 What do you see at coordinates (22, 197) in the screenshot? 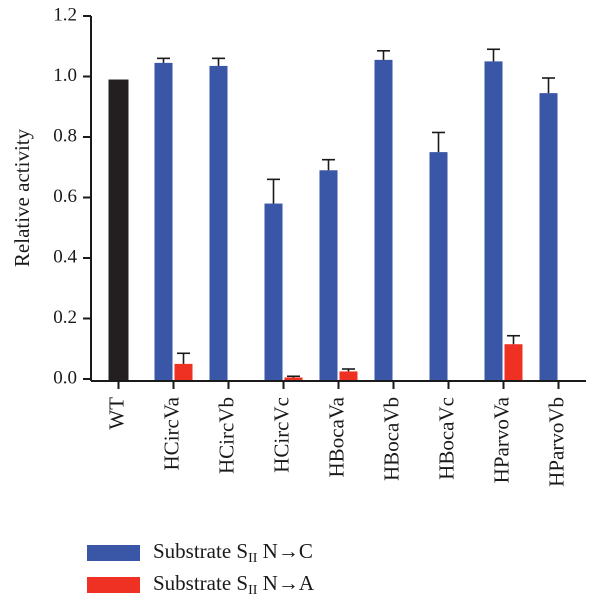
I see `y-axis-title: Relative activity` at bounding box center [22, 197].